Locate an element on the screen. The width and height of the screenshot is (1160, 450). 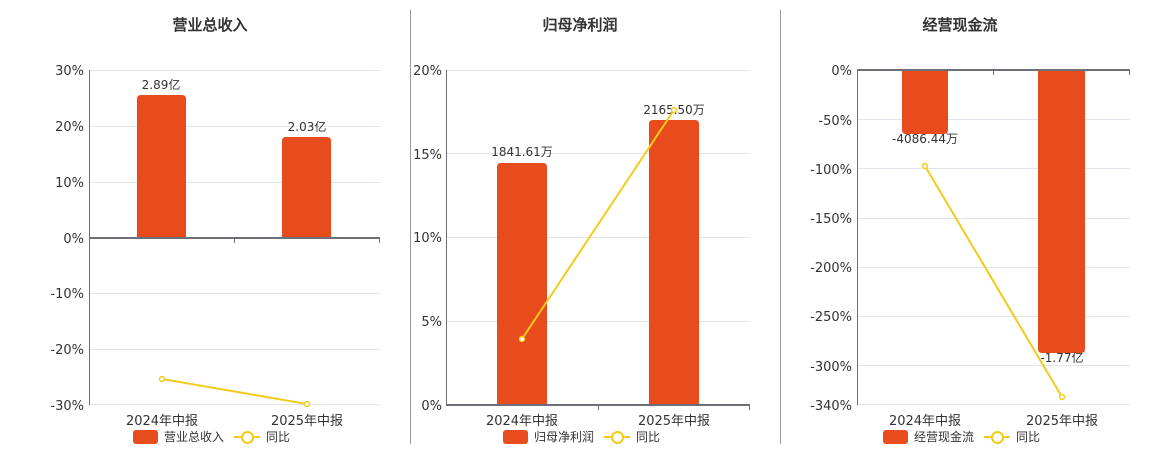
legend-bar-label: 归母净利润 is located at coordinates (564, 437).